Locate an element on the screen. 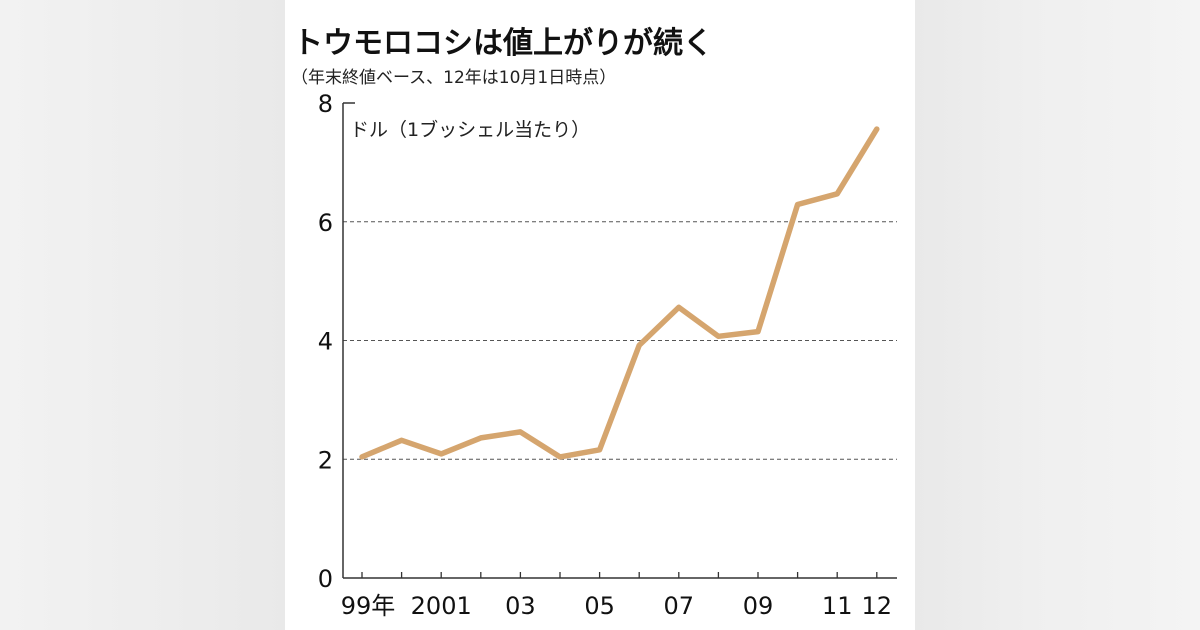 This screenshot has height=630, width=1200. x-tick-label: 05 is located at coordinates (599, 606).